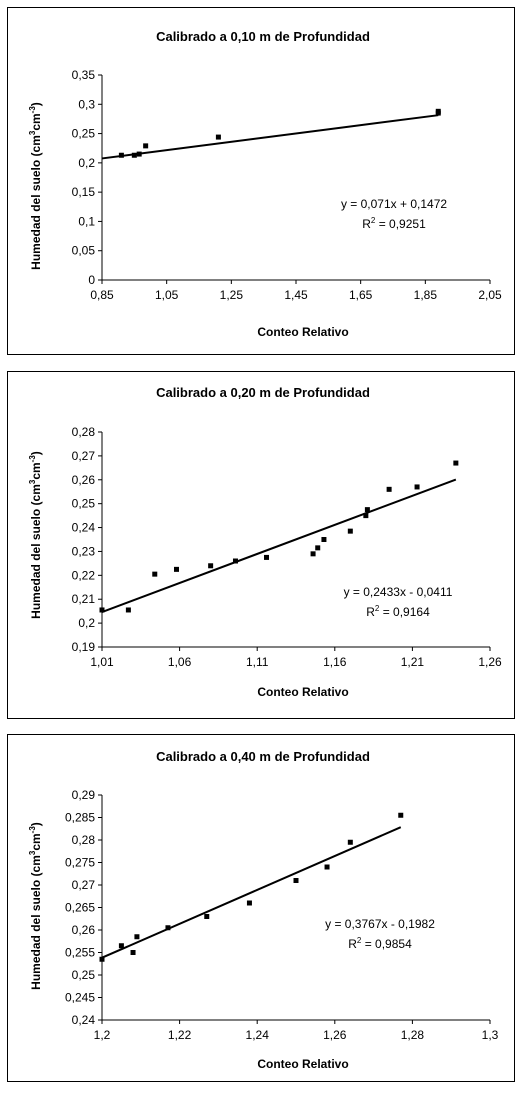 This screenshot has height=1107, width=520. Describe the element at coordinates (80, 998) in the screenshot. I see `y-tick-label: 0,245` at that location.